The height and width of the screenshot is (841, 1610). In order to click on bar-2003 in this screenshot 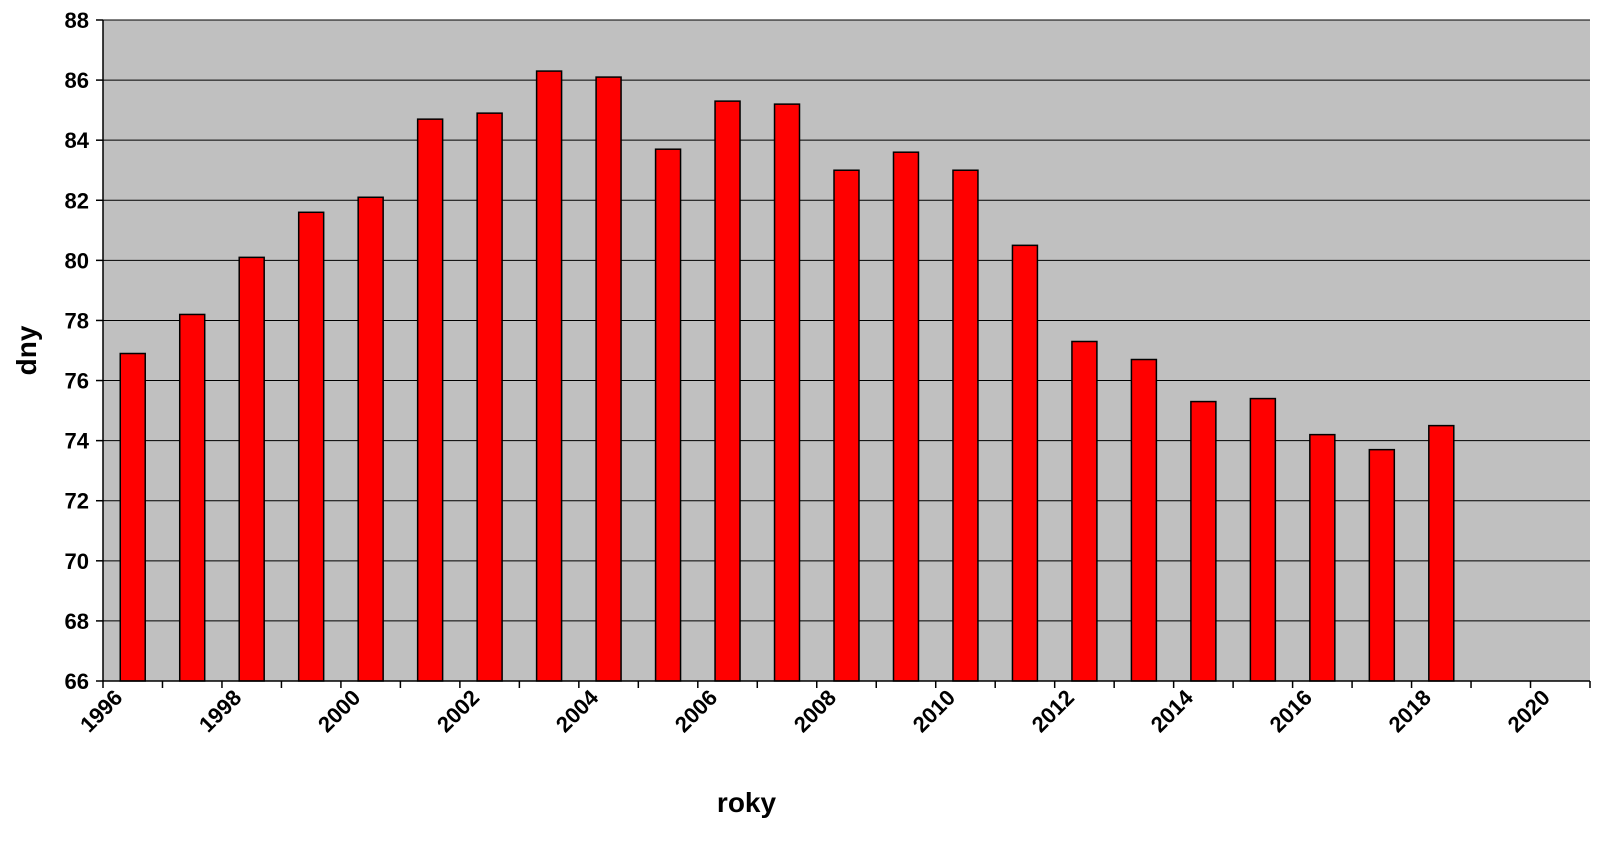, I will do `click(549, 376)`.